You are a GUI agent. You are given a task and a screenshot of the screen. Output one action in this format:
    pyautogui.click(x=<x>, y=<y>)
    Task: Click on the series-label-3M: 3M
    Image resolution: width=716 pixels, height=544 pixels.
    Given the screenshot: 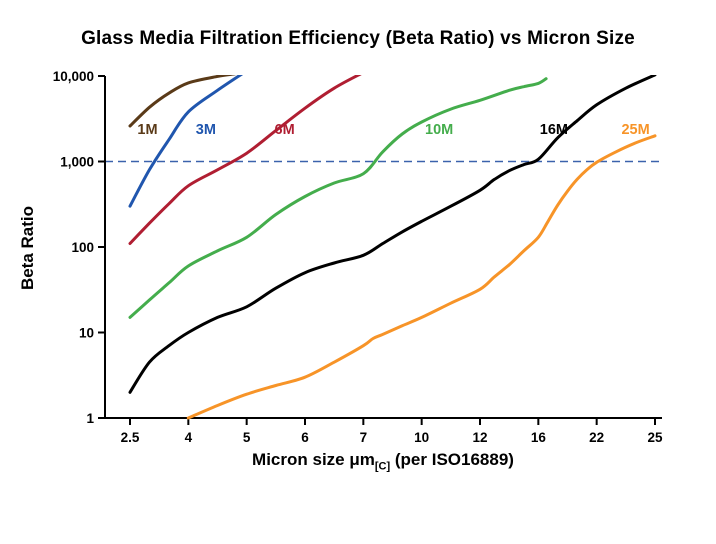 What is the action you would take?
    pyautogui.click(x=206, y=130)
    